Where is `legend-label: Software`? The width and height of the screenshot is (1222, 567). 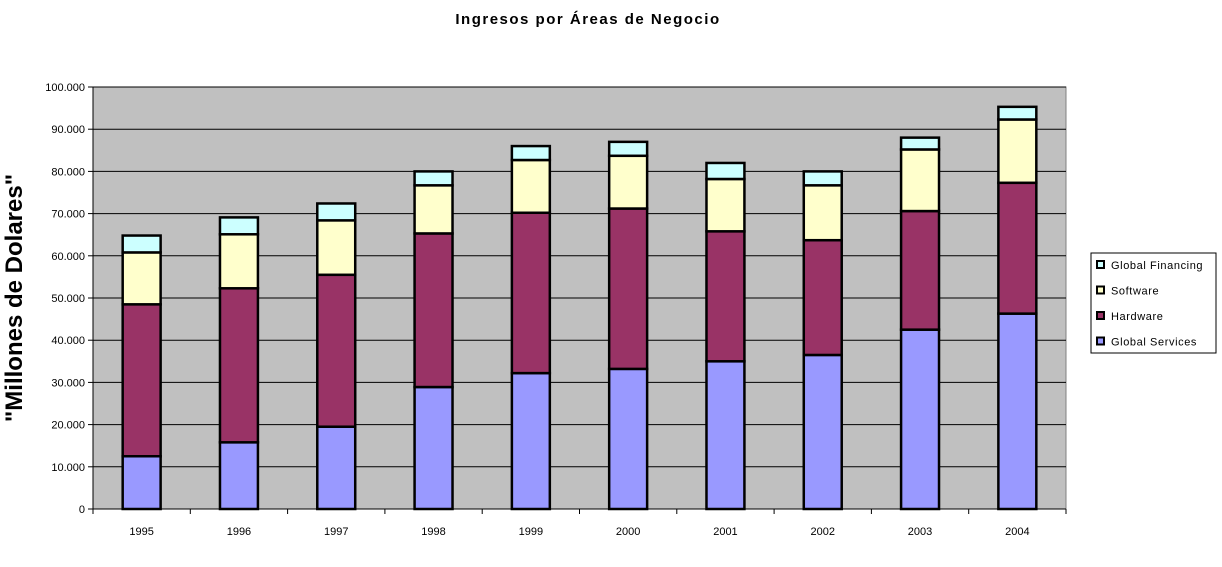
legend-label: Software is located at coordinates (1135, 292).